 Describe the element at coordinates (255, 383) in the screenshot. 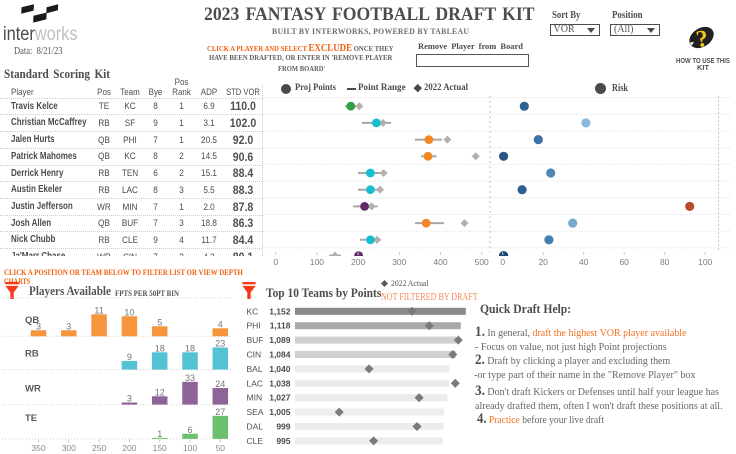

I see `svg-text: LAC` at that location.